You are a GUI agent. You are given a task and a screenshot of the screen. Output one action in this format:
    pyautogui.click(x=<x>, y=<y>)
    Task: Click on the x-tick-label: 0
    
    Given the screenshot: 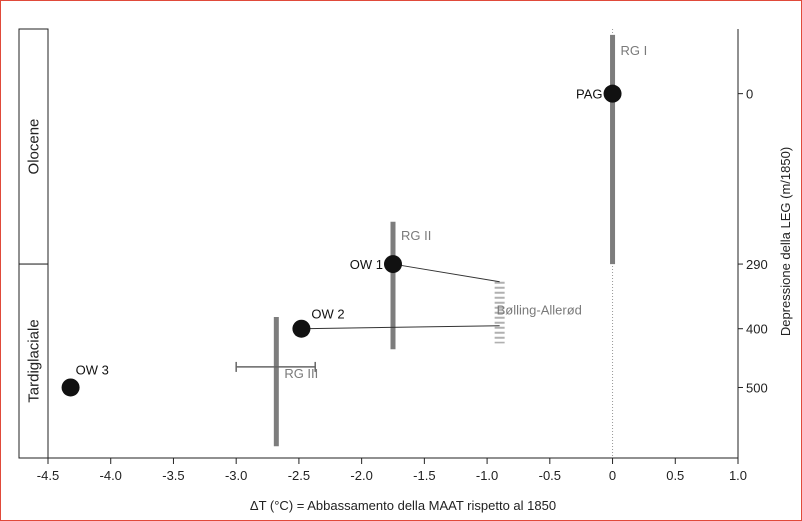 What is the action you would take?
    pyautogui.click(x=612, y=475)
    